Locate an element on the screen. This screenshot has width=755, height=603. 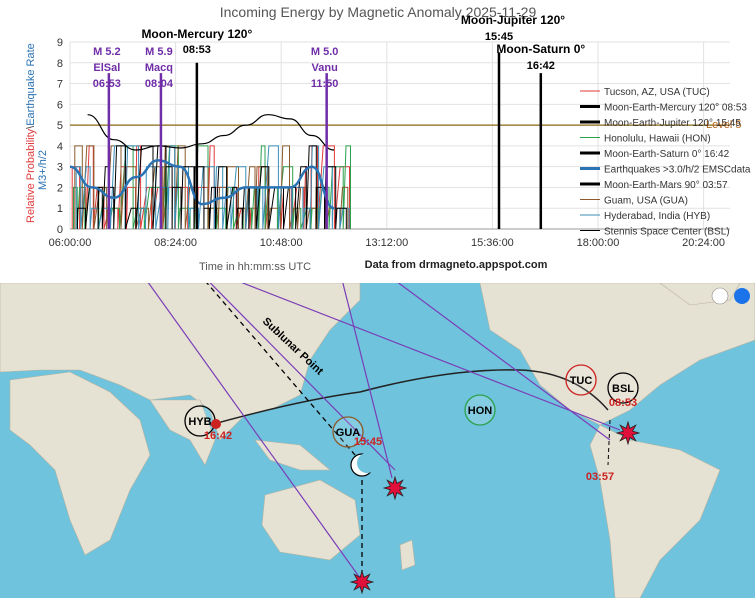
quake-time: 06:53 is located at coordinates (107, 84).